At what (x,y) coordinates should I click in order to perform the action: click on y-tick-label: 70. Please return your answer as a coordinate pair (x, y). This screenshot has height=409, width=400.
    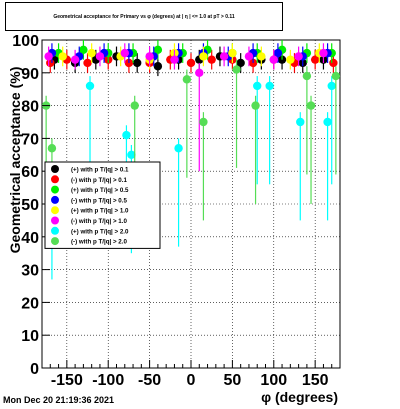
    Looking at the image, I should click on (30, 139).